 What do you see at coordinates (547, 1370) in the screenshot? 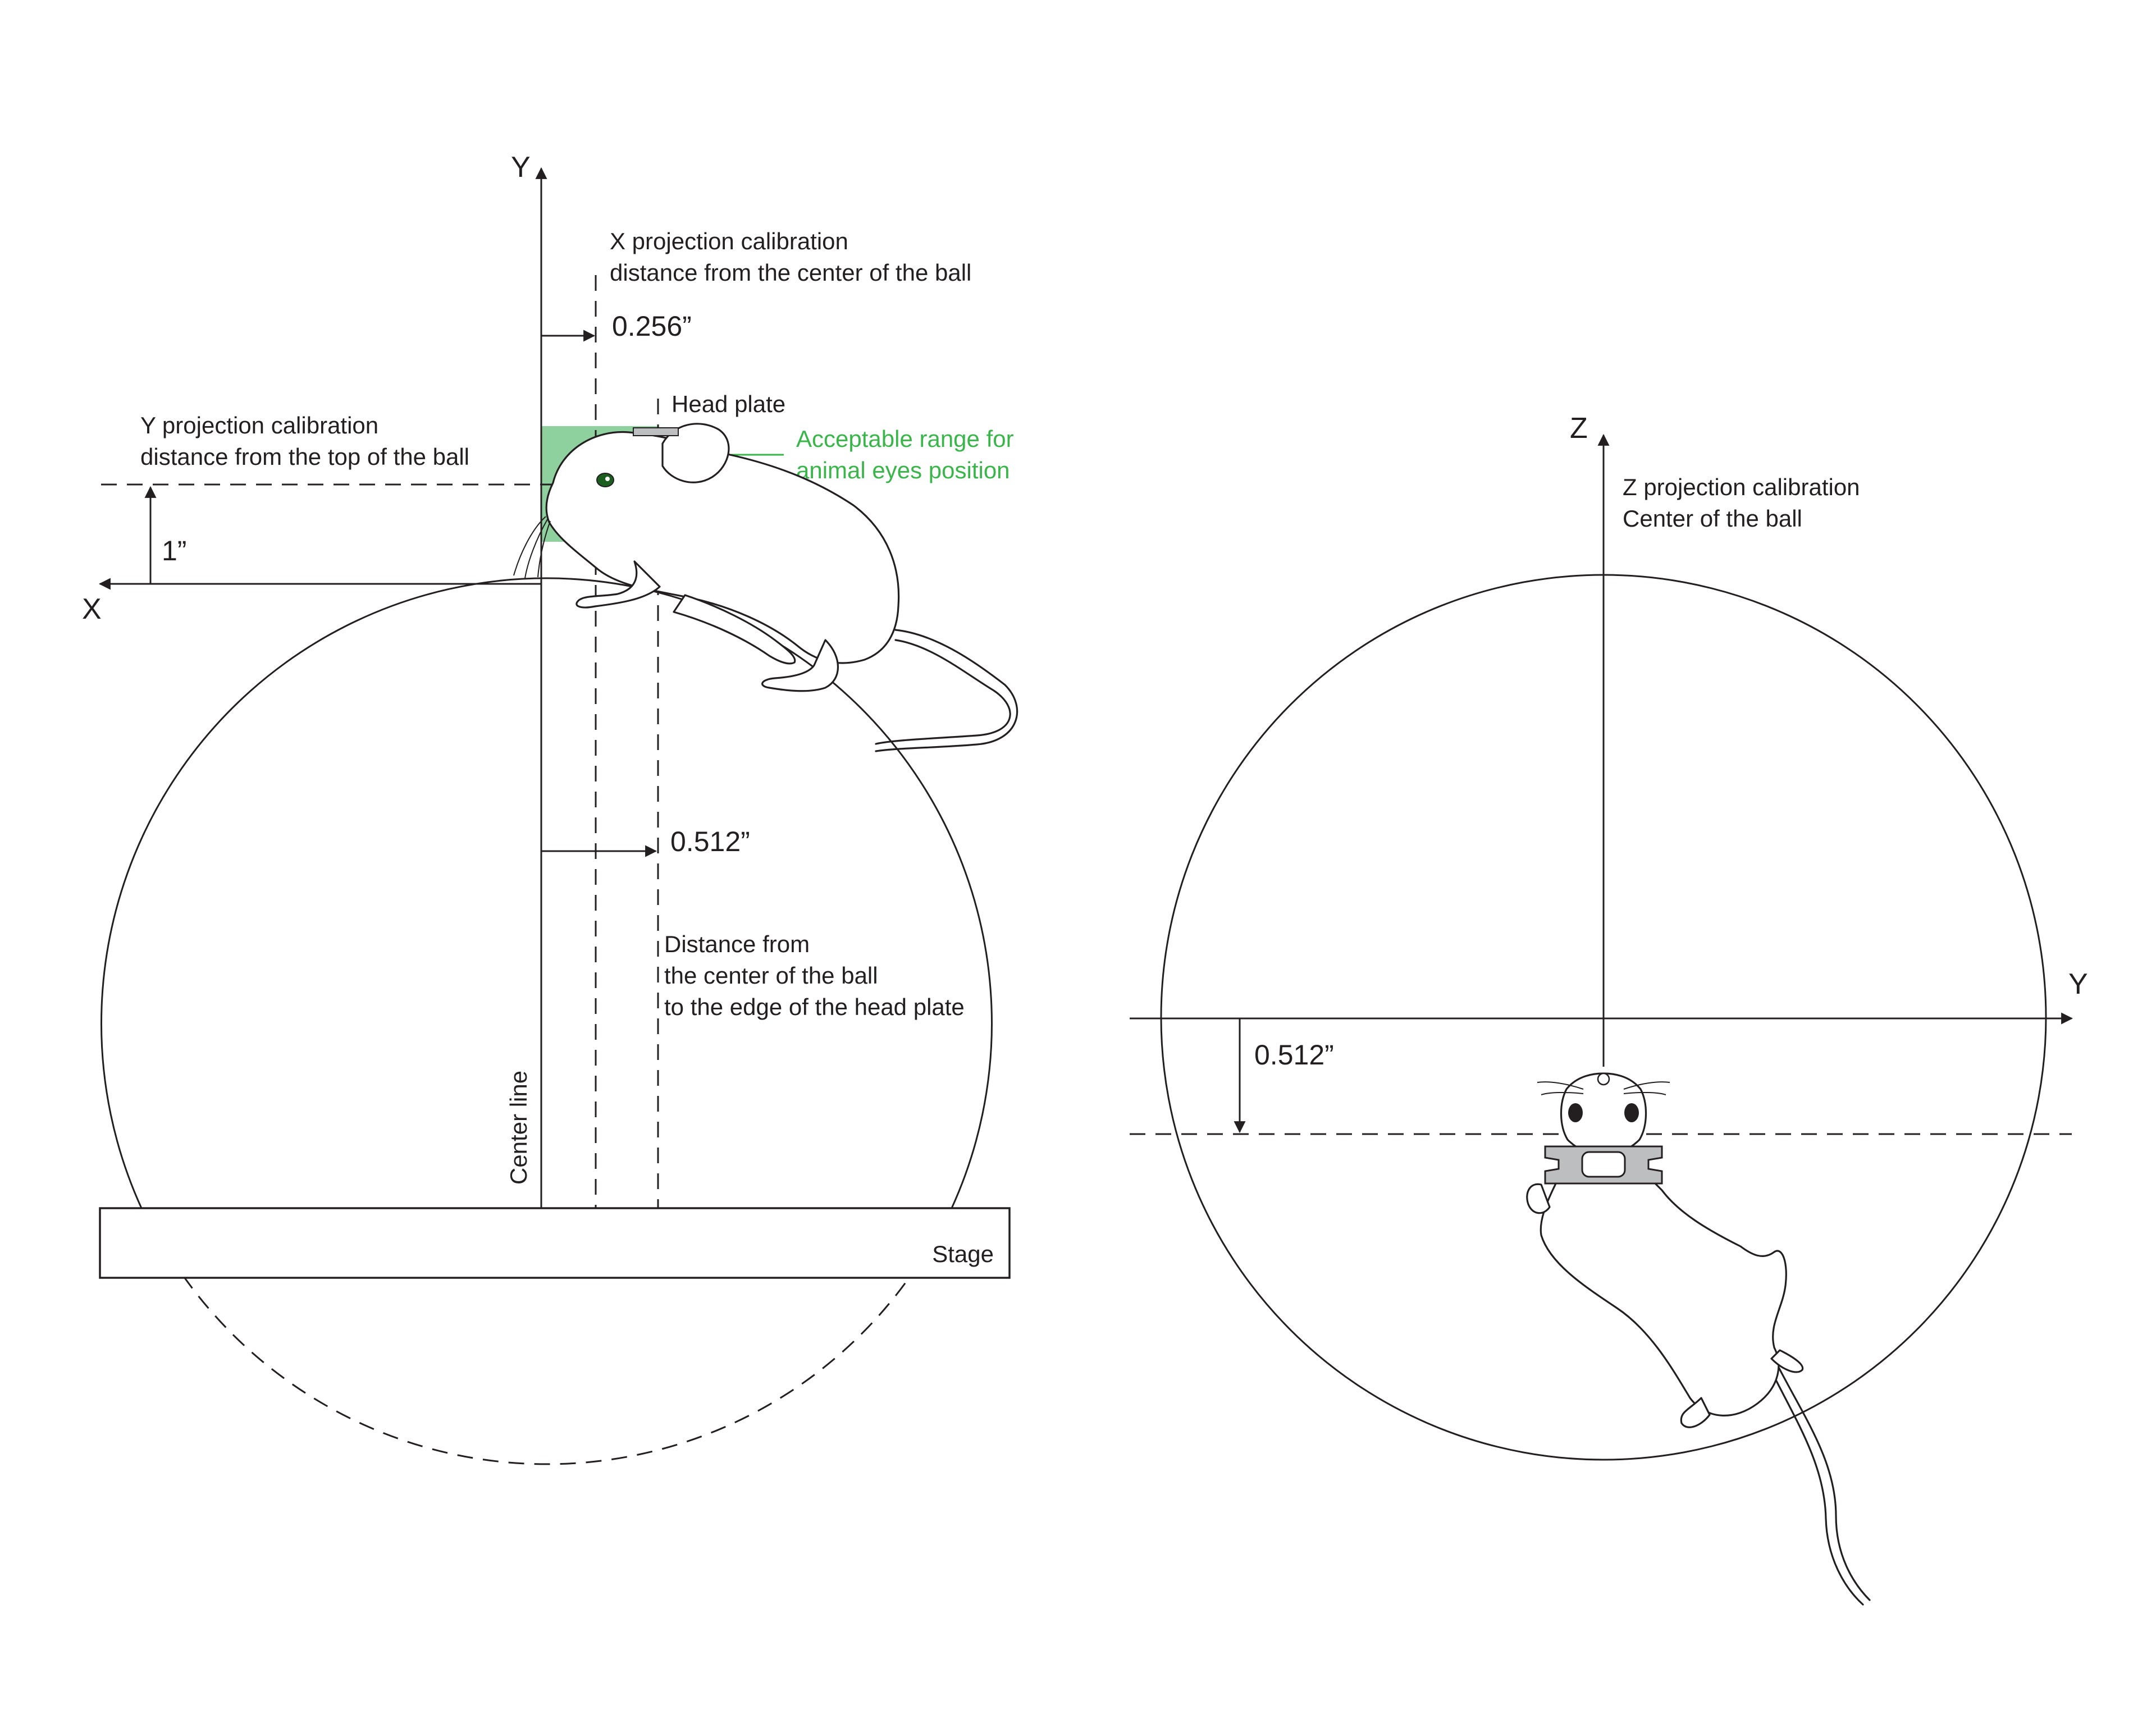
I see `ball-hidden-outline` at bounding box center [547, 1370].